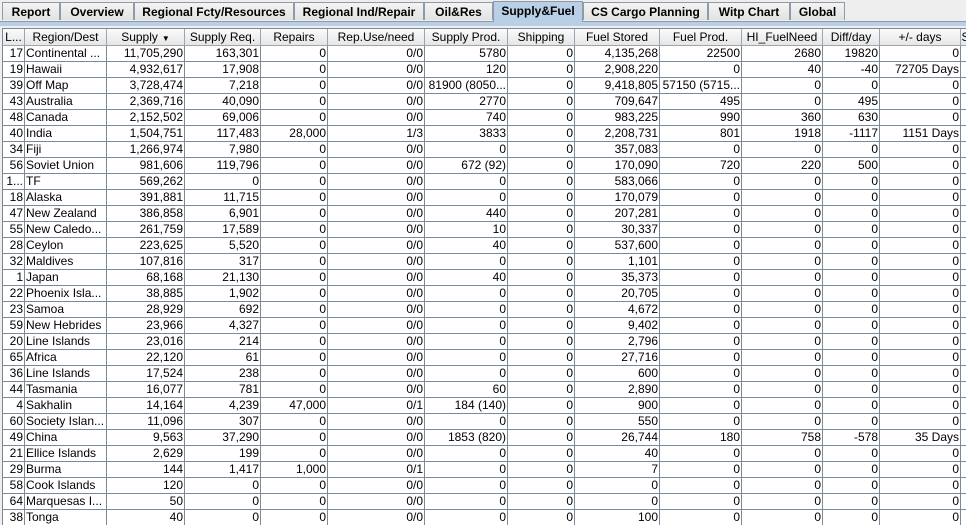 This screenshot has height=525, width=966. What do you see at coordinates (484, 454) in the screenshot?
I see `table-row: 21 Ellice Islands 2,629 199 0 0/0 0 0 40 0 0 0 0` at bounding box center [484, 454].